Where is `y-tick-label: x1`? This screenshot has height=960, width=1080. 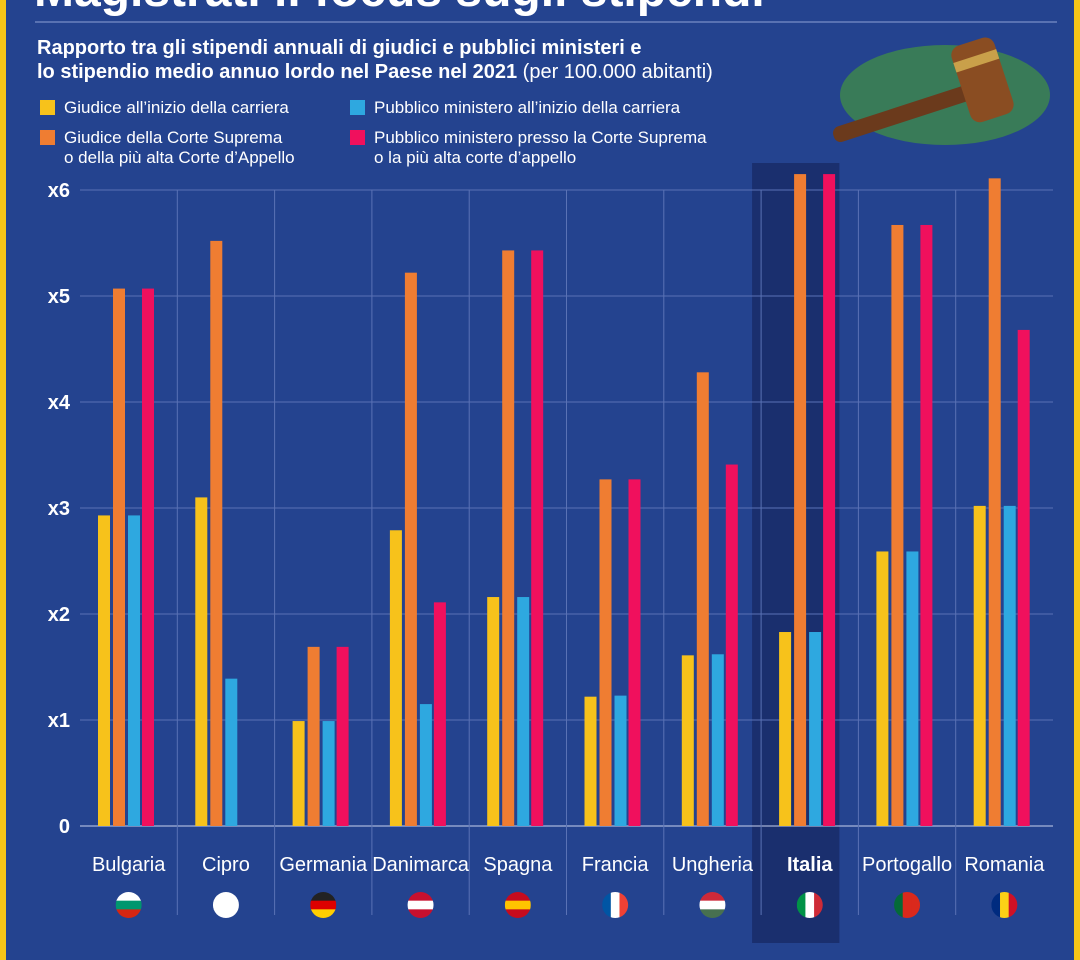 y-tick-label: x1 is located at coordinates (59, 721).